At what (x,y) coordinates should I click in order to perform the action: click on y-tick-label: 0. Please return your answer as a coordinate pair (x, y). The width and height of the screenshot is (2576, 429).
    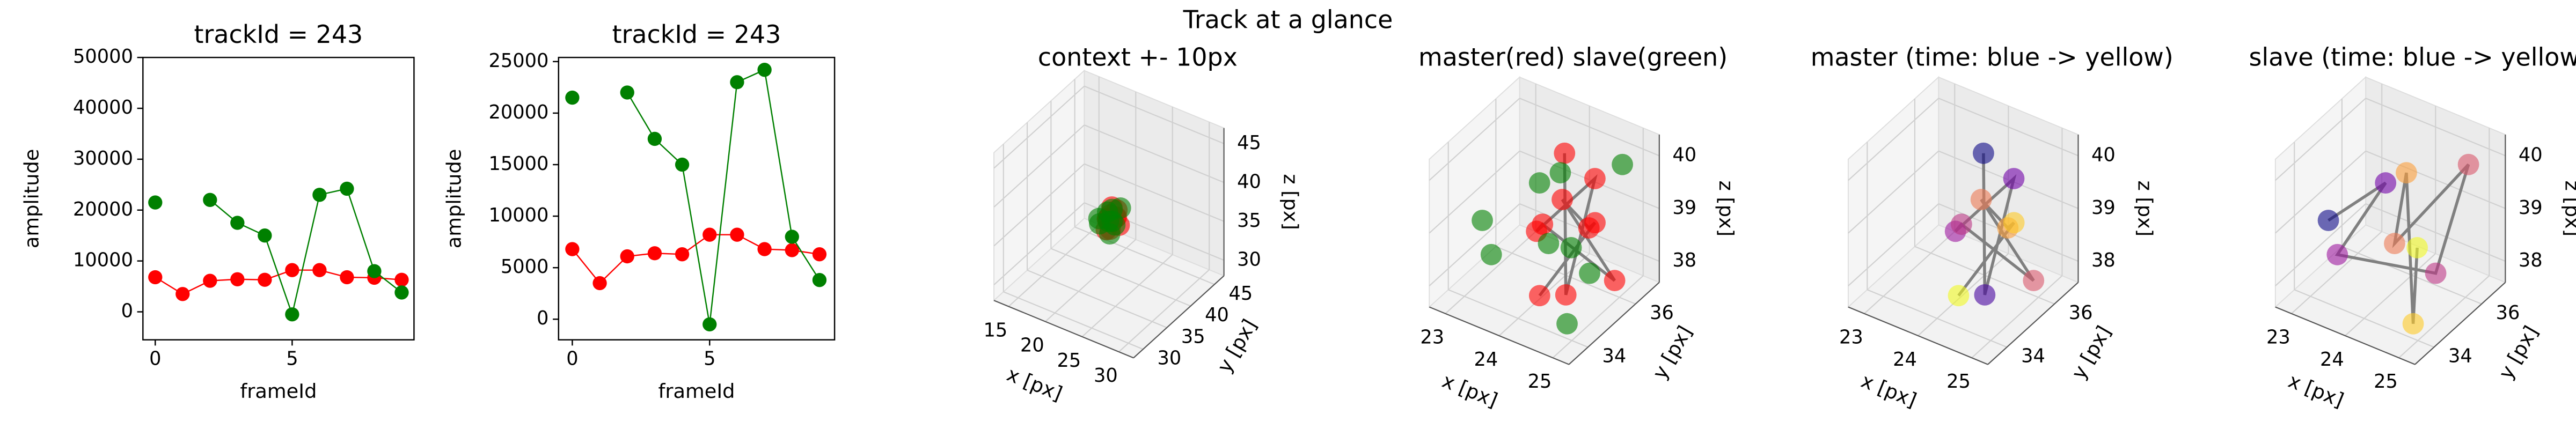
    Looking at the image, I should click on (542, 318).